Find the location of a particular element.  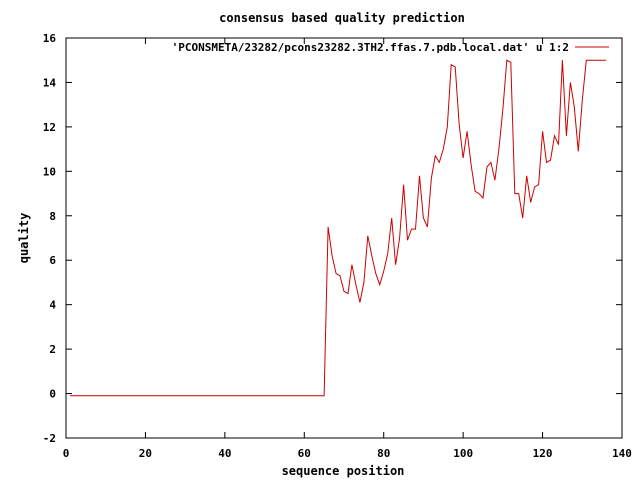

y-tick-label: 2 is located at coordinates (52, 349).